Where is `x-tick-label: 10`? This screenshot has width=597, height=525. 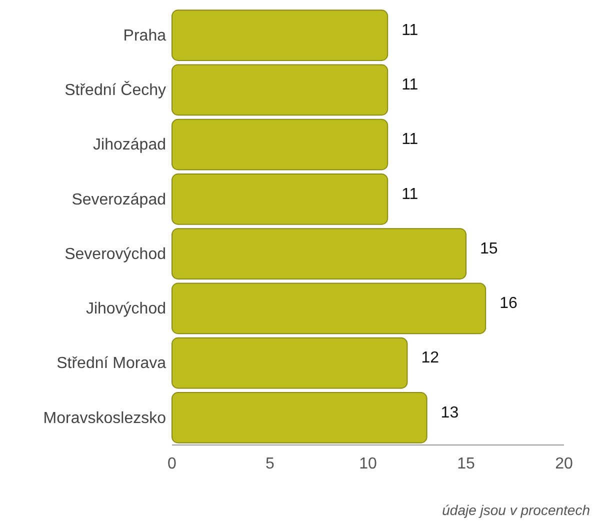
x-tick-label: 10 is located at coordinates (368, 463).